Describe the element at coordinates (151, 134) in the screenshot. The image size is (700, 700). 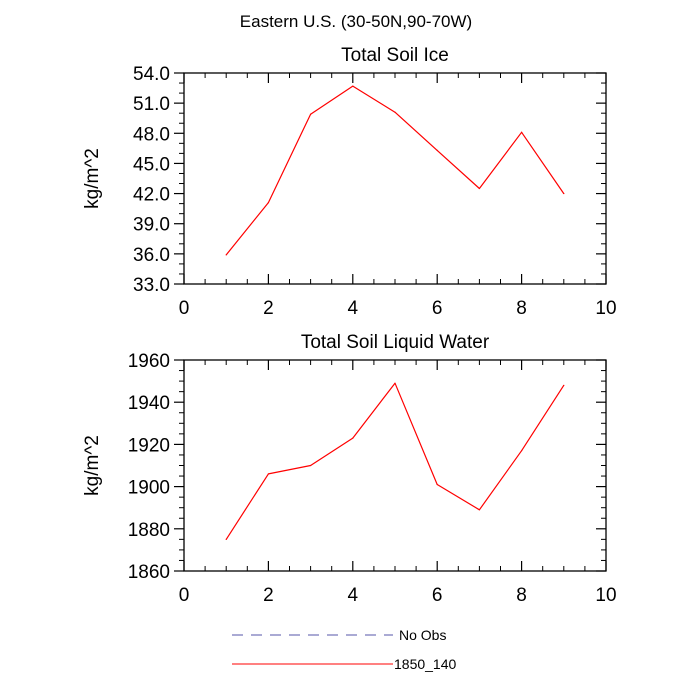
I see `y-tick-label: 48.0` at that location.